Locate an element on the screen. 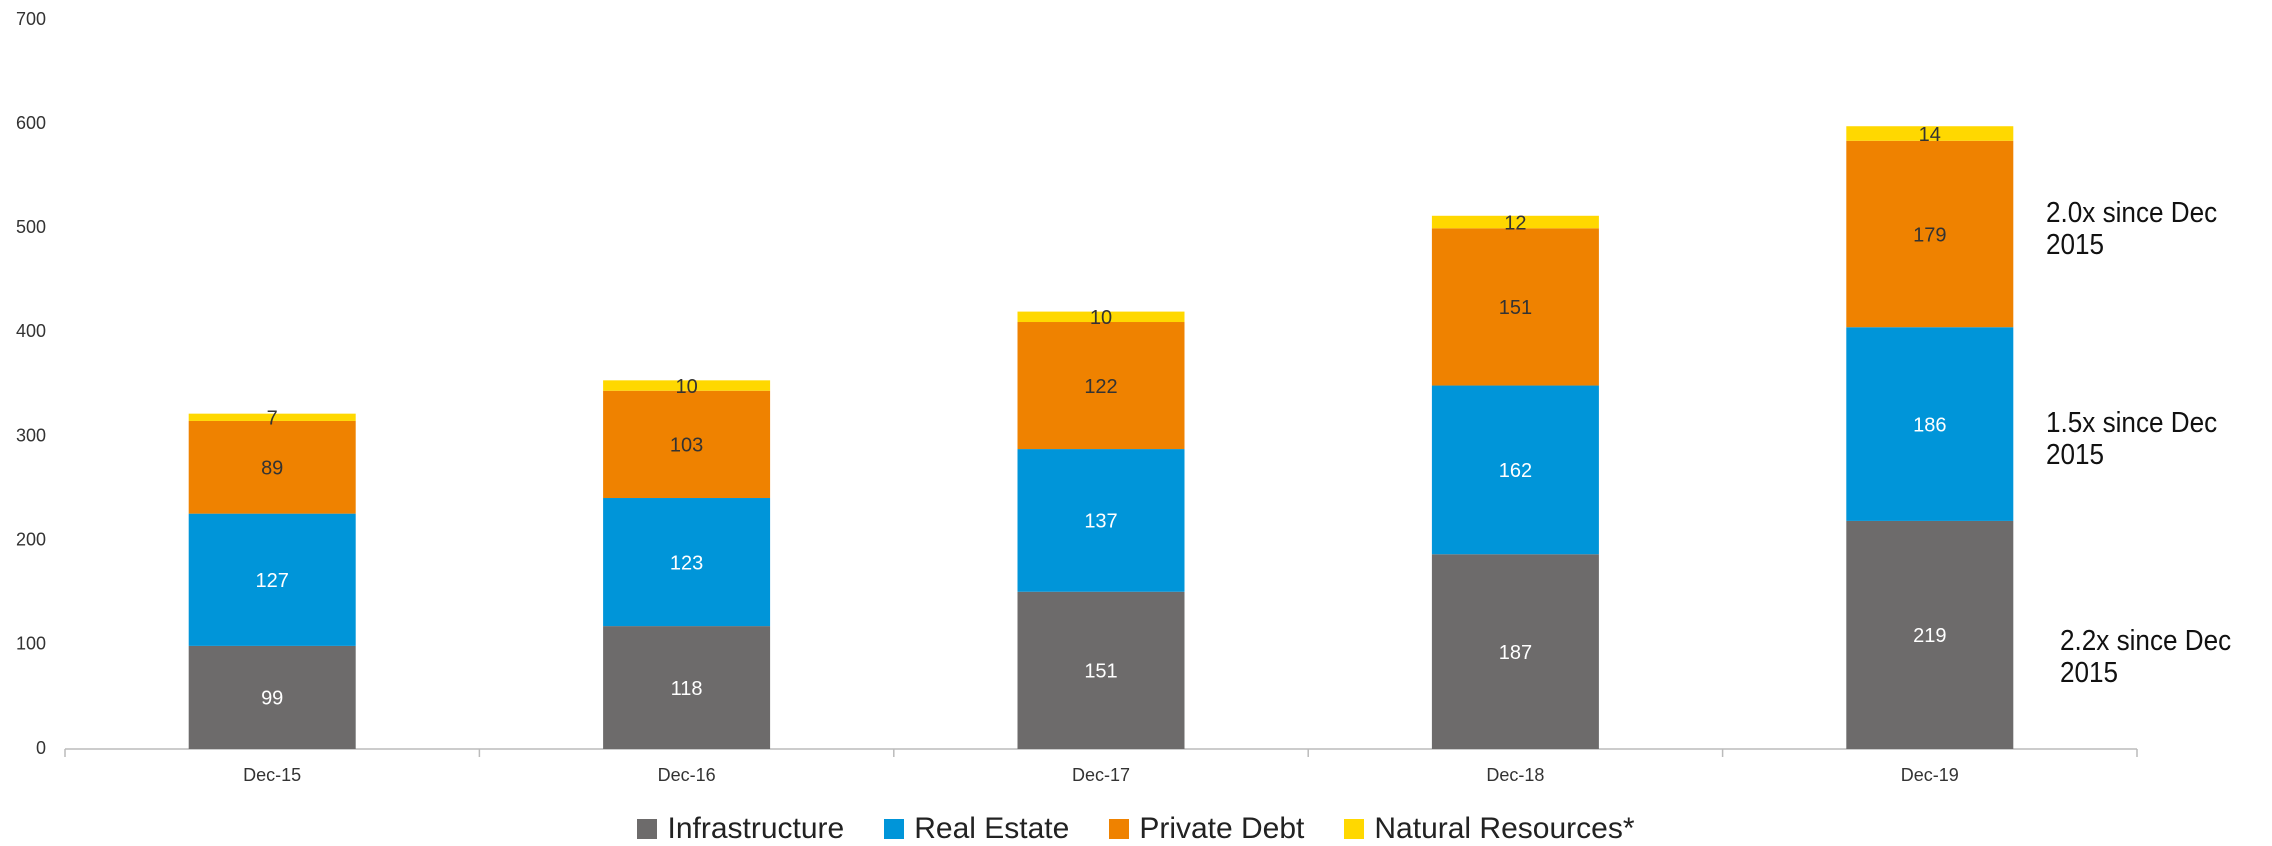 The width and height of the screenshot is (2272, 846). data-label: 123 is located at coordinates (686, 563).